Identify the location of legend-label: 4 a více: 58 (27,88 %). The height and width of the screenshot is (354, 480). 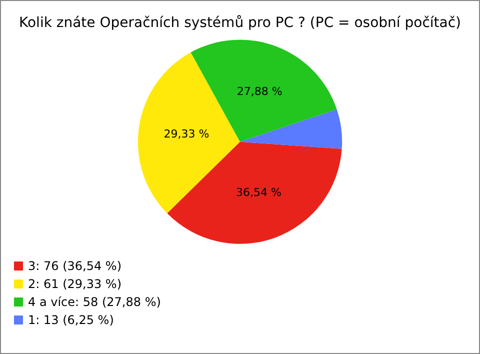
(94, 302).